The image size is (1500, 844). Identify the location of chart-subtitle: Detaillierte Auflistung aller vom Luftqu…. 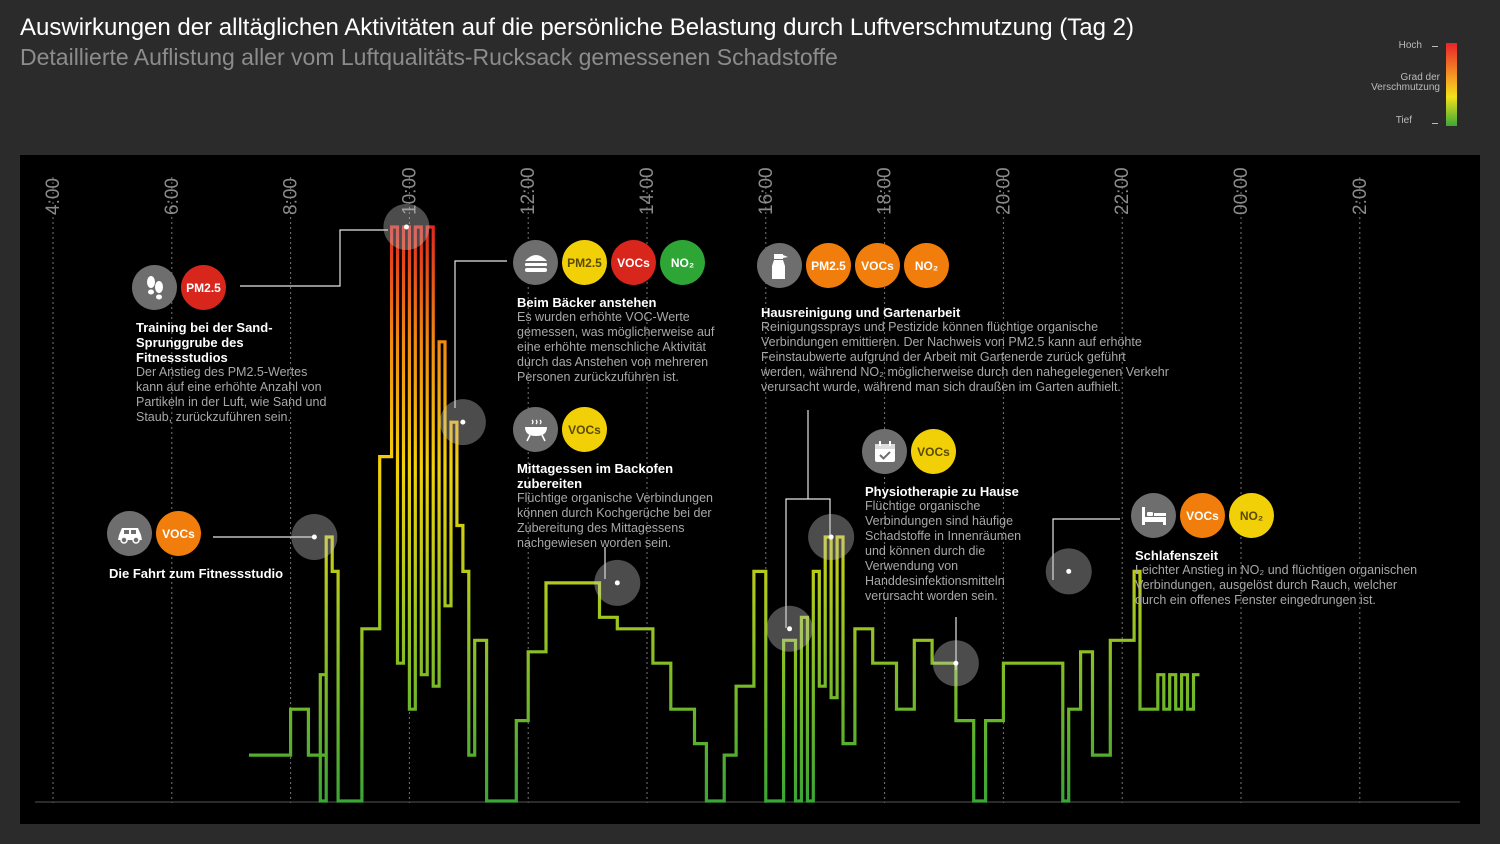
(429, 57).